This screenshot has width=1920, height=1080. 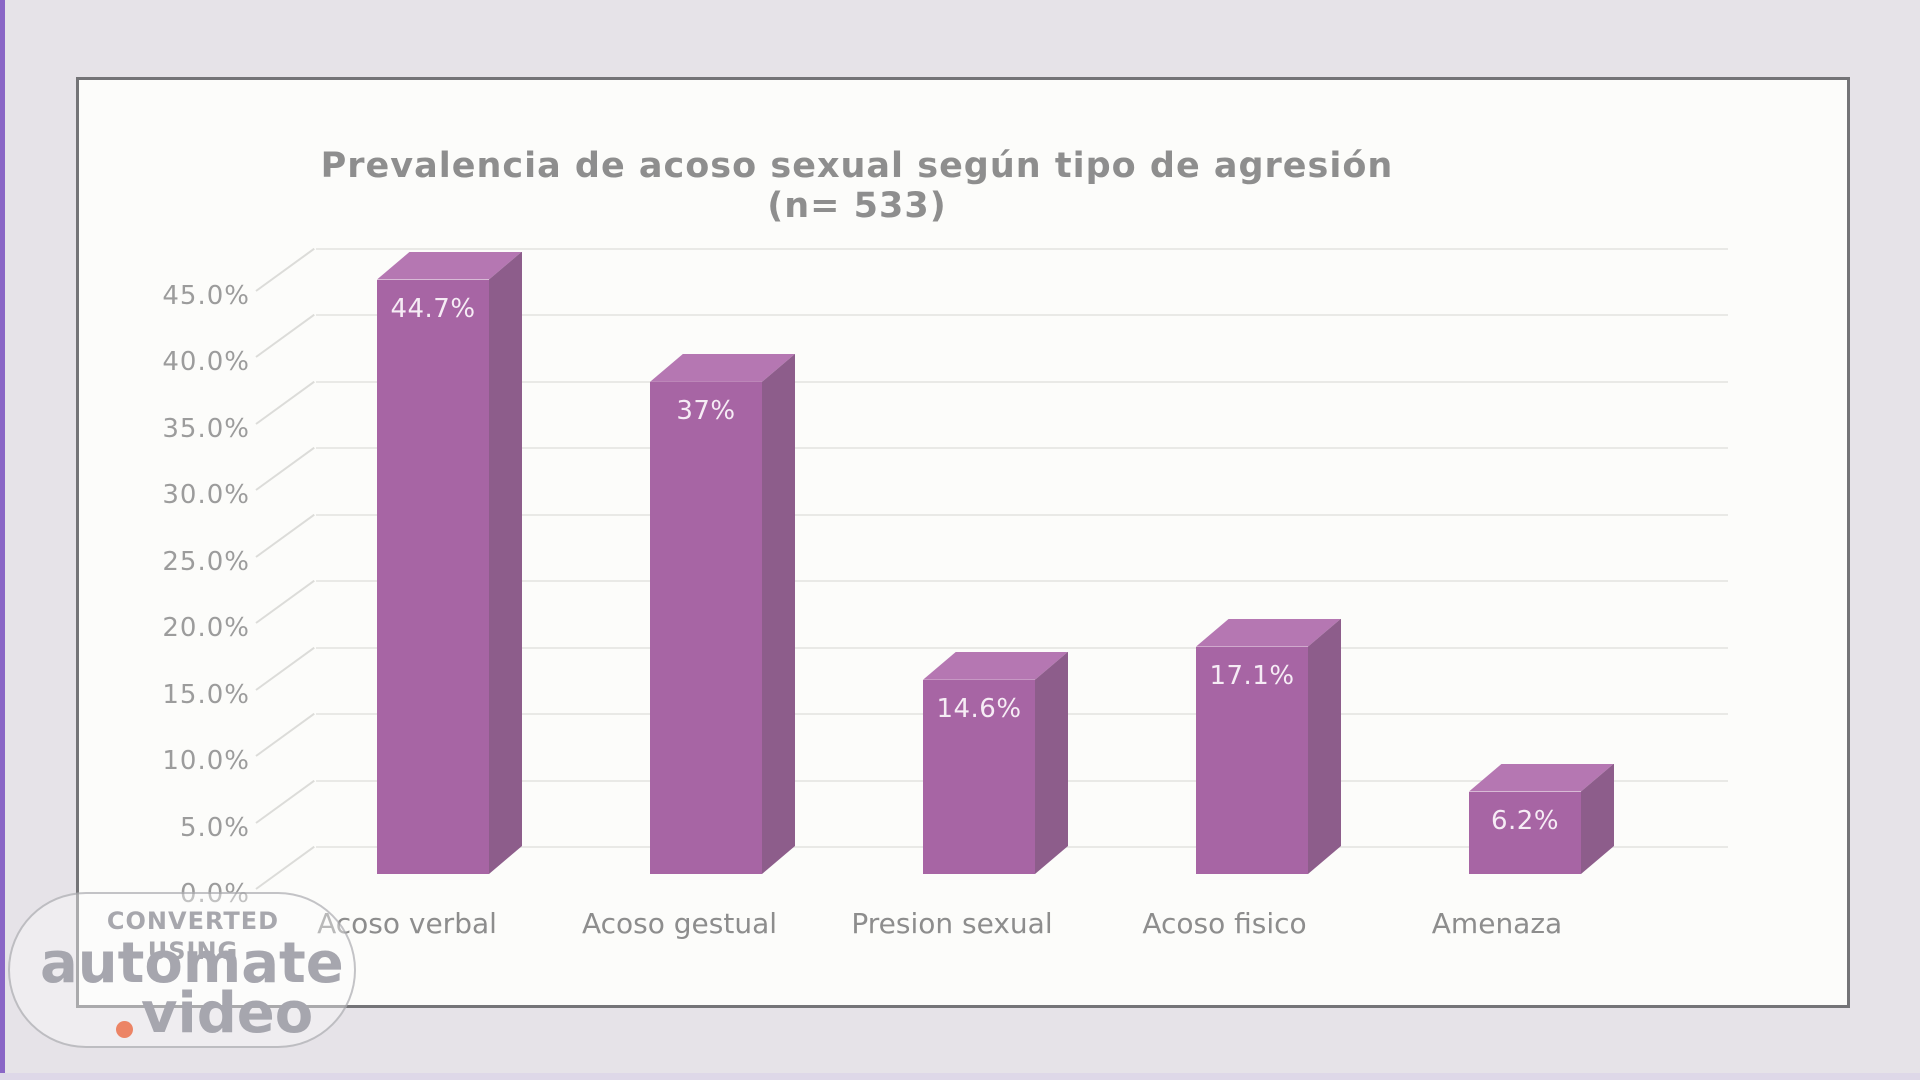 What do you see at coordinates (679, 923) in the screenshot?
I see `category-label: Acoso gestual` at bounding box center [679, 923].